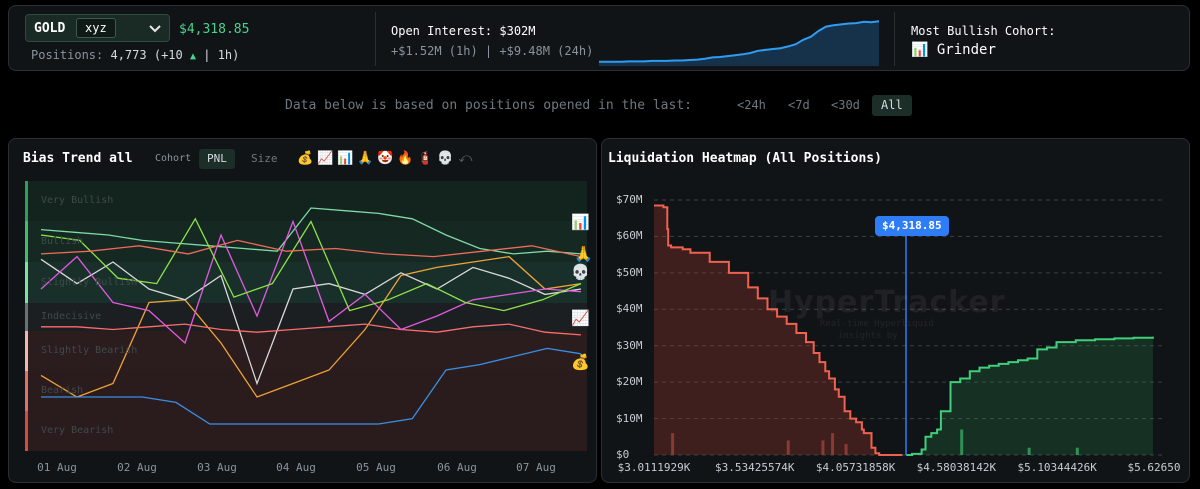  What do you see at coordinates (887, 302) in the screenshot?
I see `watermark-logo: HyperTracker` at bounding box center [887, 302].